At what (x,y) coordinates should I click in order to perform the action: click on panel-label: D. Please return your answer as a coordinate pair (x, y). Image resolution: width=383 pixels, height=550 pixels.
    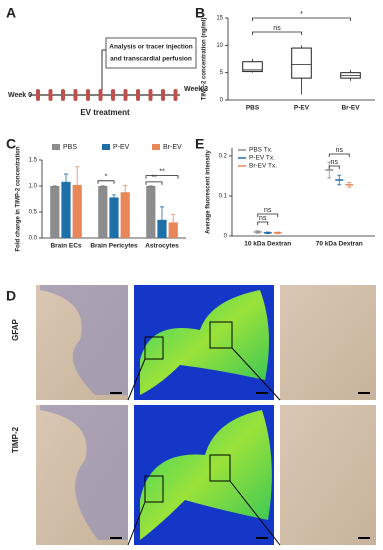
    Looking at the image, I should click on (11, 296).